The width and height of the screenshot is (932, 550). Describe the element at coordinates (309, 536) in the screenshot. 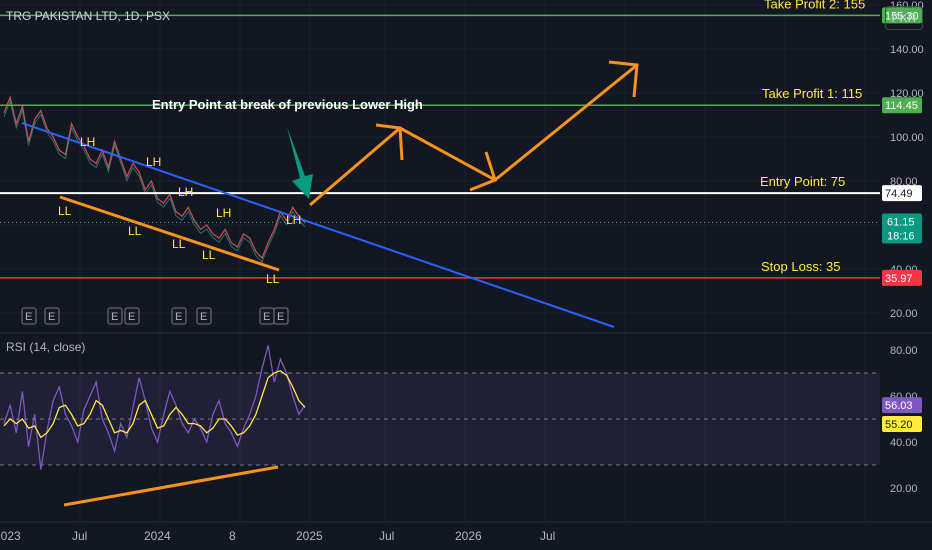

I see `time-tick-label: 2025` at that location.